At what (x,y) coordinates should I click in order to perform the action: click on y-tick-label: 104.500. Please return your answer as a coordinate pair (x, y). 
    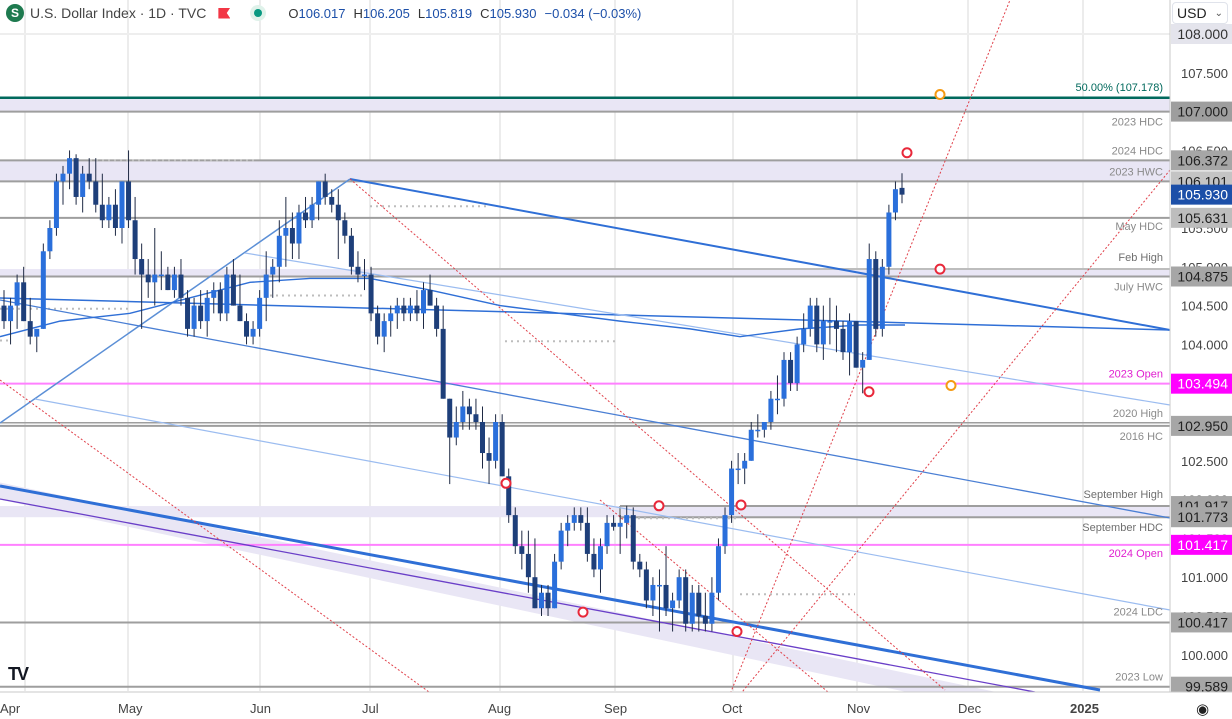
    Looking at the image, I should click on (1204, 306).